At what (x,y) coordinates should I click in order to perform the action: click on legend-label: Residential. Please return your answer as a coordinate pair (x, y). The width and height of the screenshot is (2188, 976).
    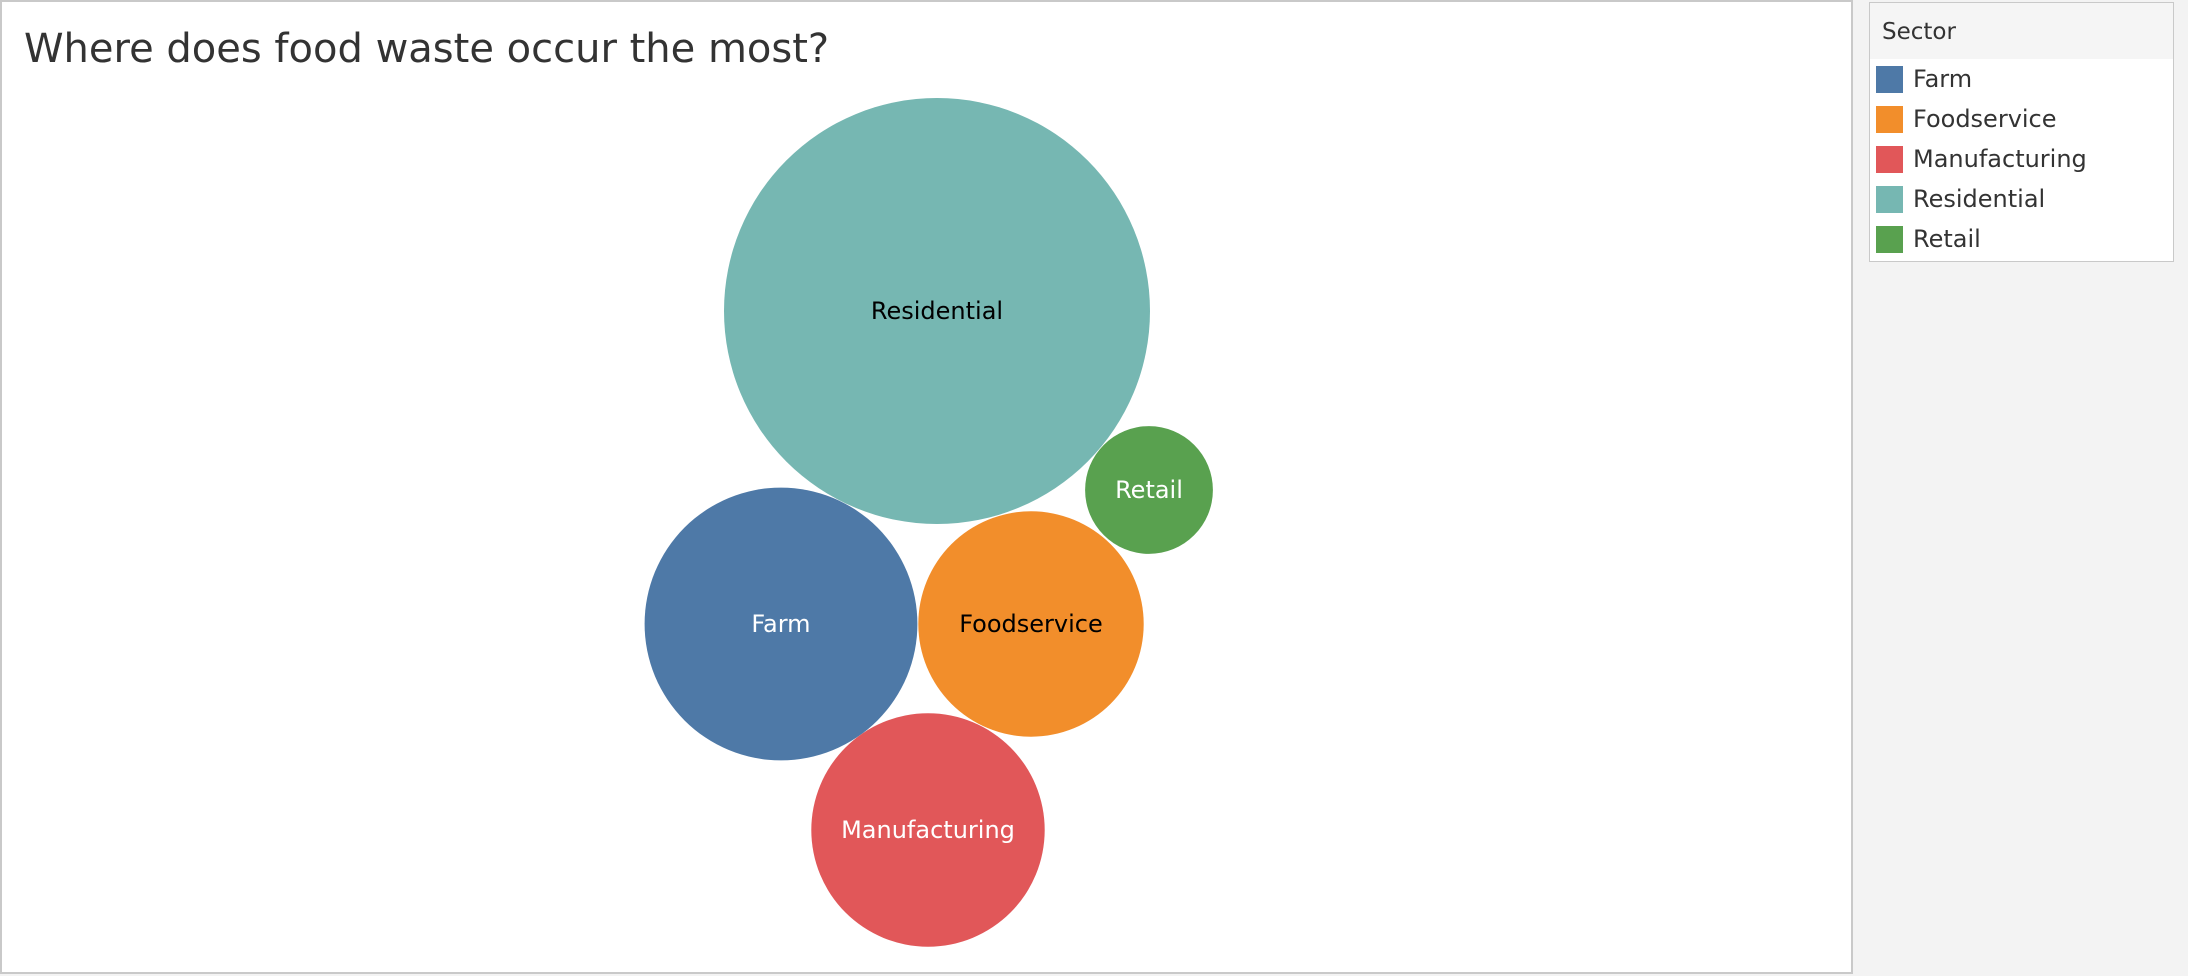
    Looking at the image, I should click on (1979, 199).